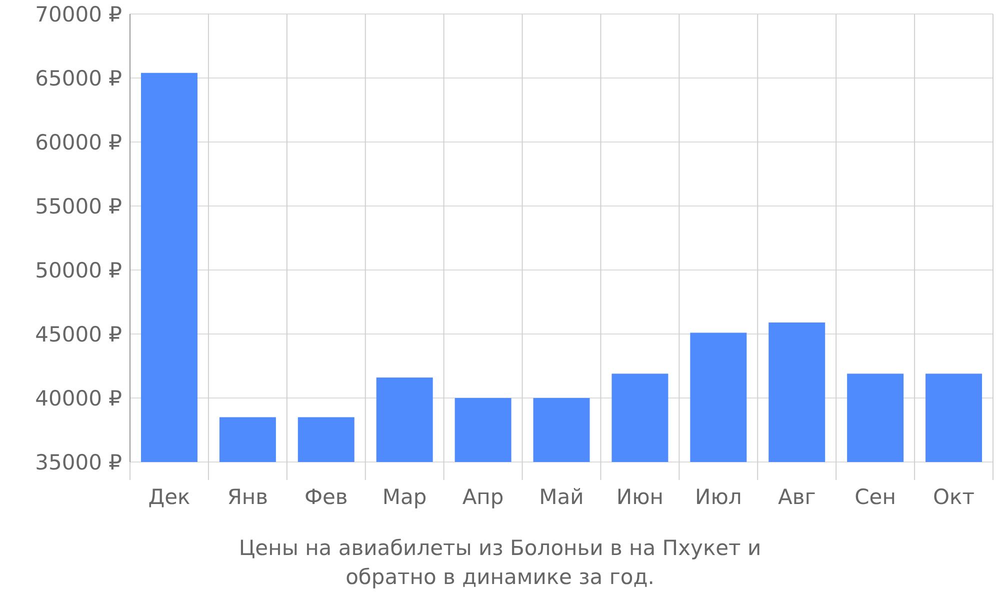 The width and height of the screenshot is (1000, 600). I want to click on x-tick-label: Июл, so click(718, 497).